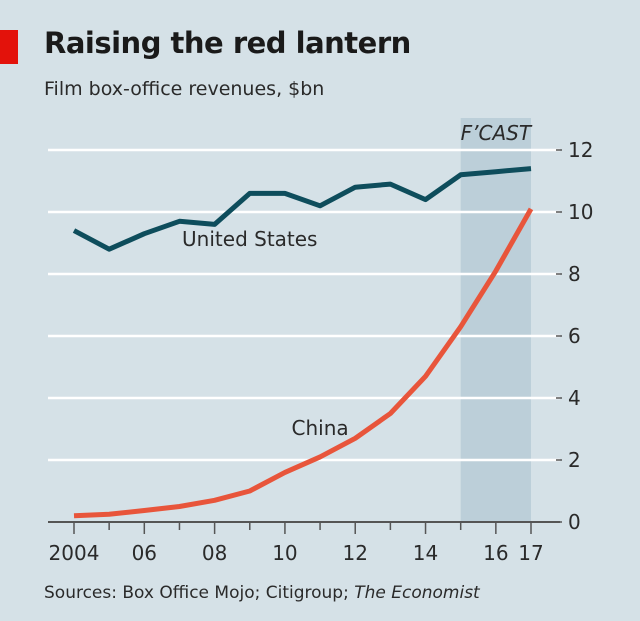 The height and width of the screenshot is (621, 640). Describe the element at coordinates (417, 593) in the screenshot. I see `source-italic: The Economist` at that location.